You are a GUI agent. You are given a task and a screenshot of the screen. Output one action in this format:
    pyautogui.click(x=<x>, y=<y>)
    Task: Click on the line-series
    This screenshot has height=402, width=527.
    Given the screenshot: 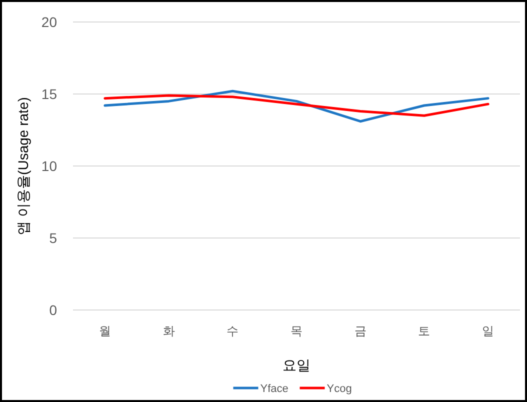 What is the action you would take?
    pyautogui.click(x=297, y=105)
    